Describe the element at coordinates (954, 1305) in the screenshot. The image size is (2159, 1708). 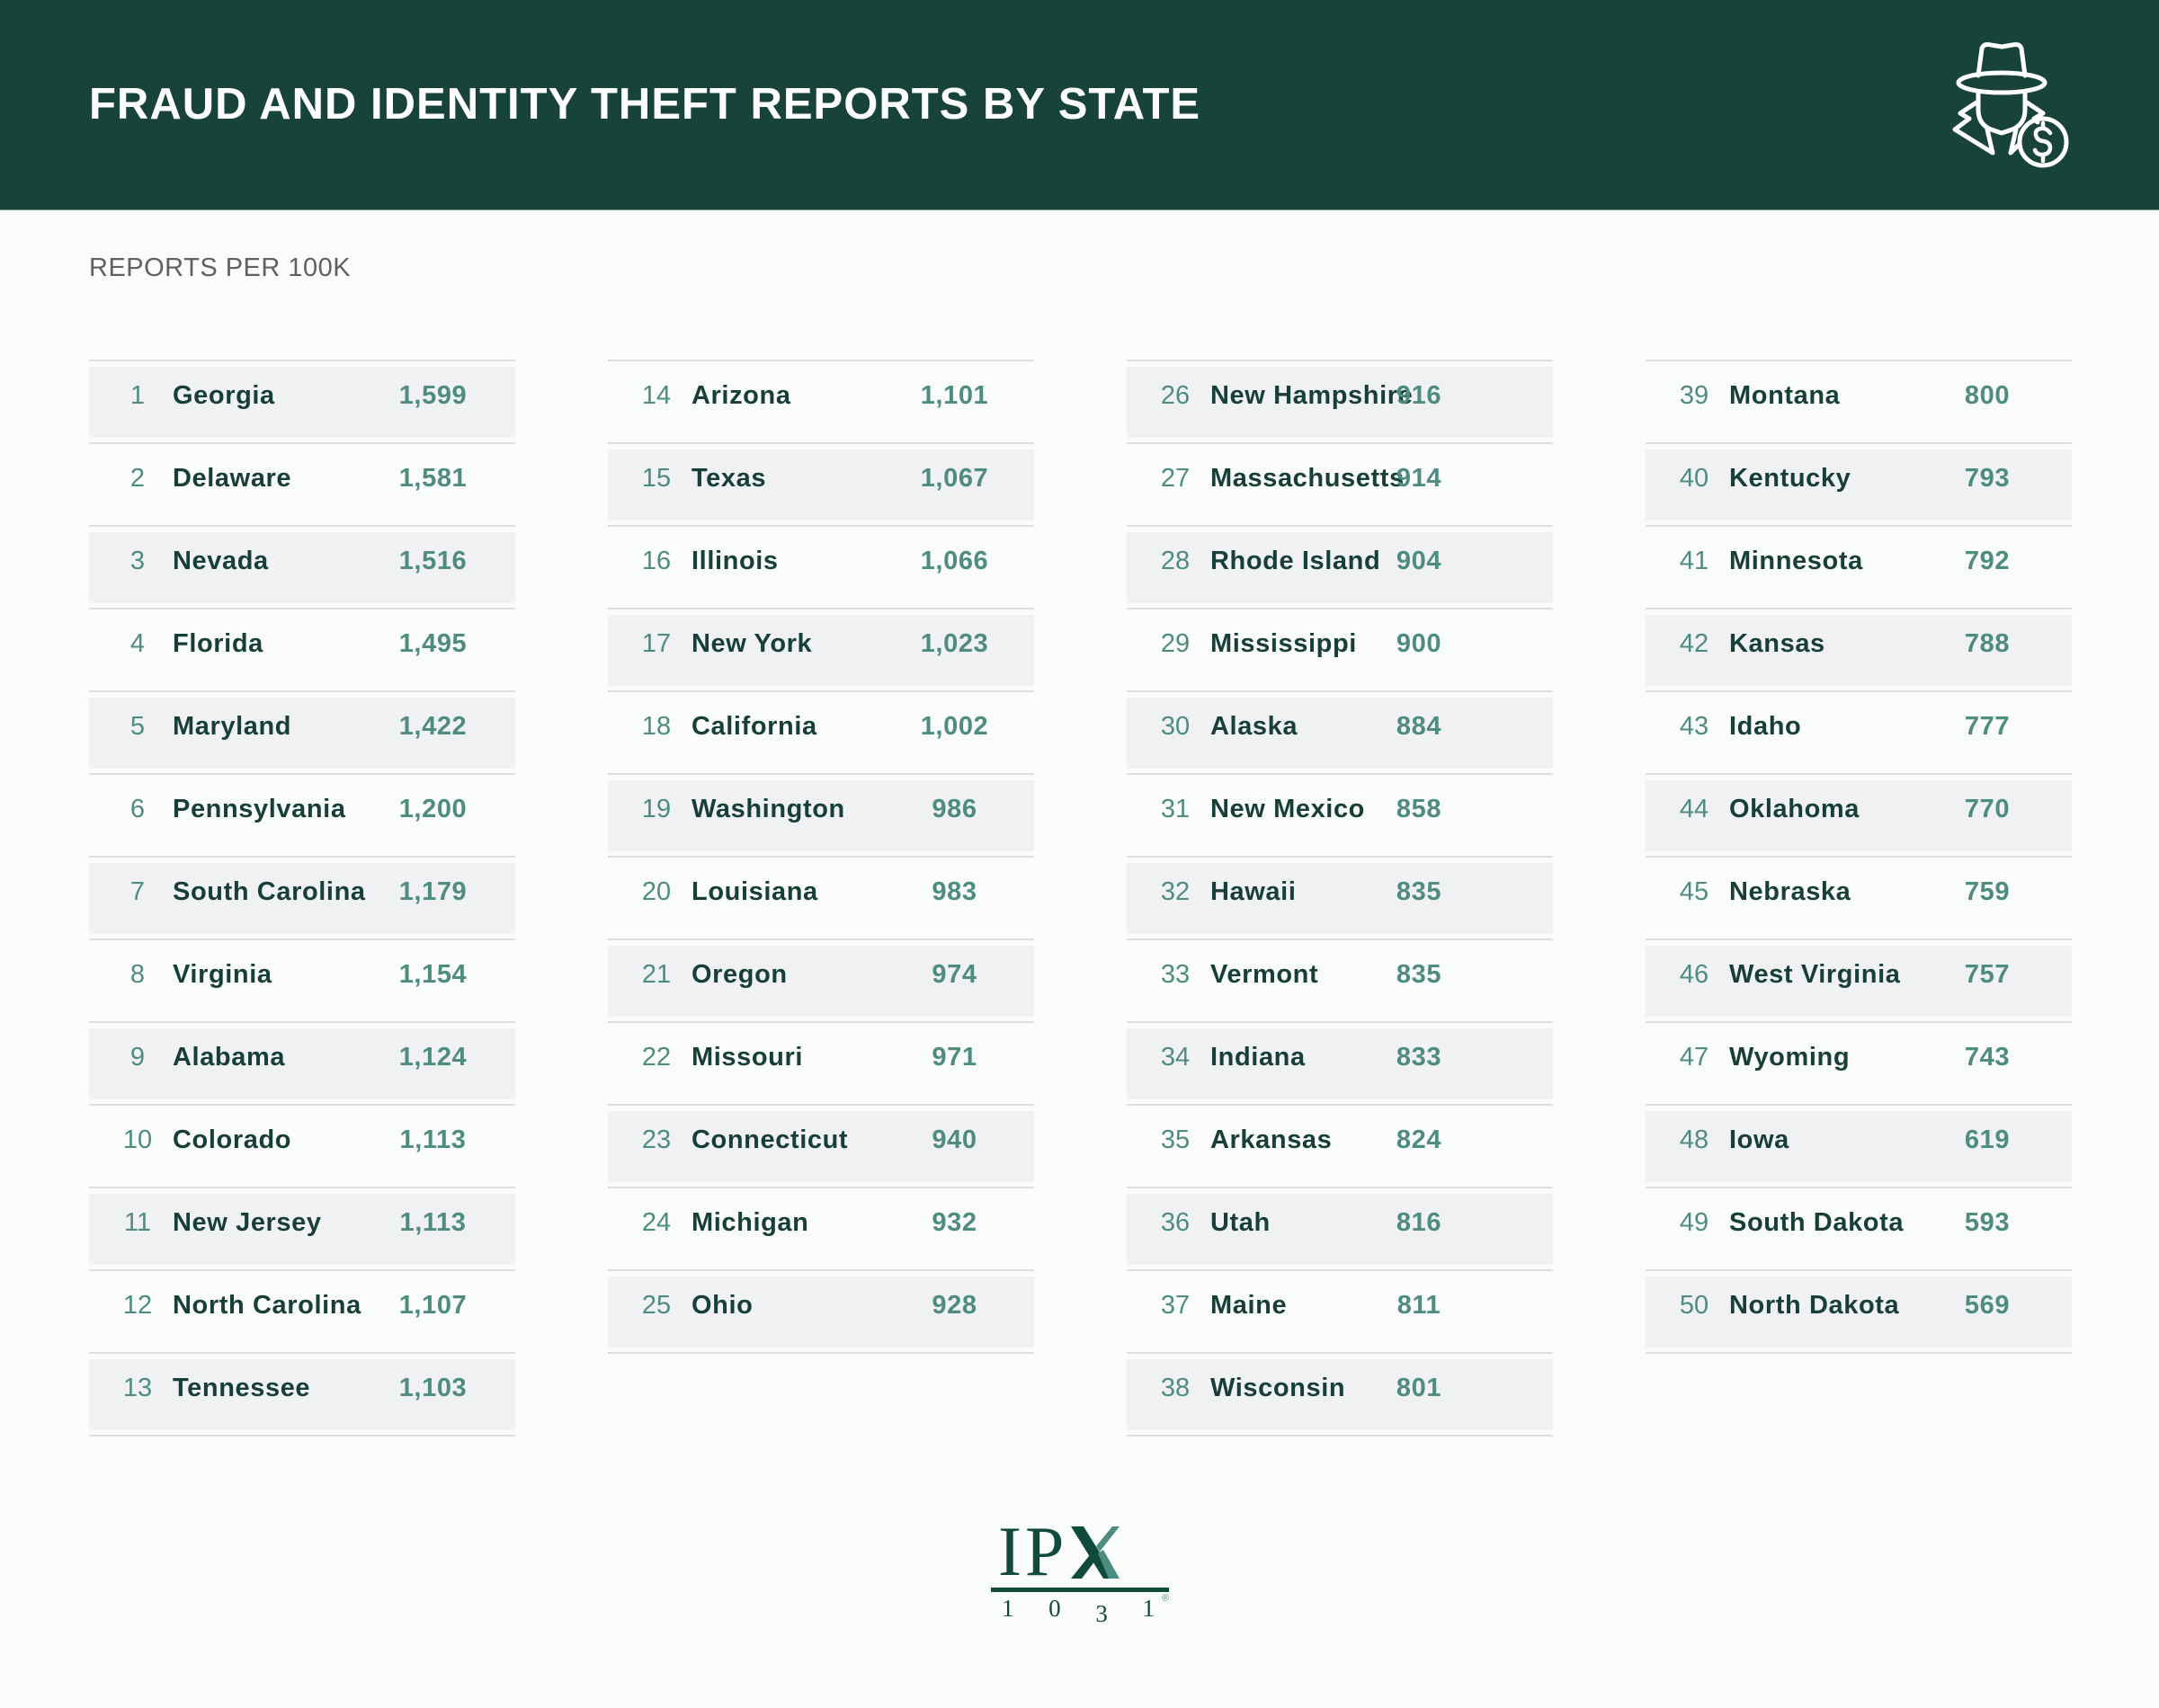
I see `report-value: 928` at that location.